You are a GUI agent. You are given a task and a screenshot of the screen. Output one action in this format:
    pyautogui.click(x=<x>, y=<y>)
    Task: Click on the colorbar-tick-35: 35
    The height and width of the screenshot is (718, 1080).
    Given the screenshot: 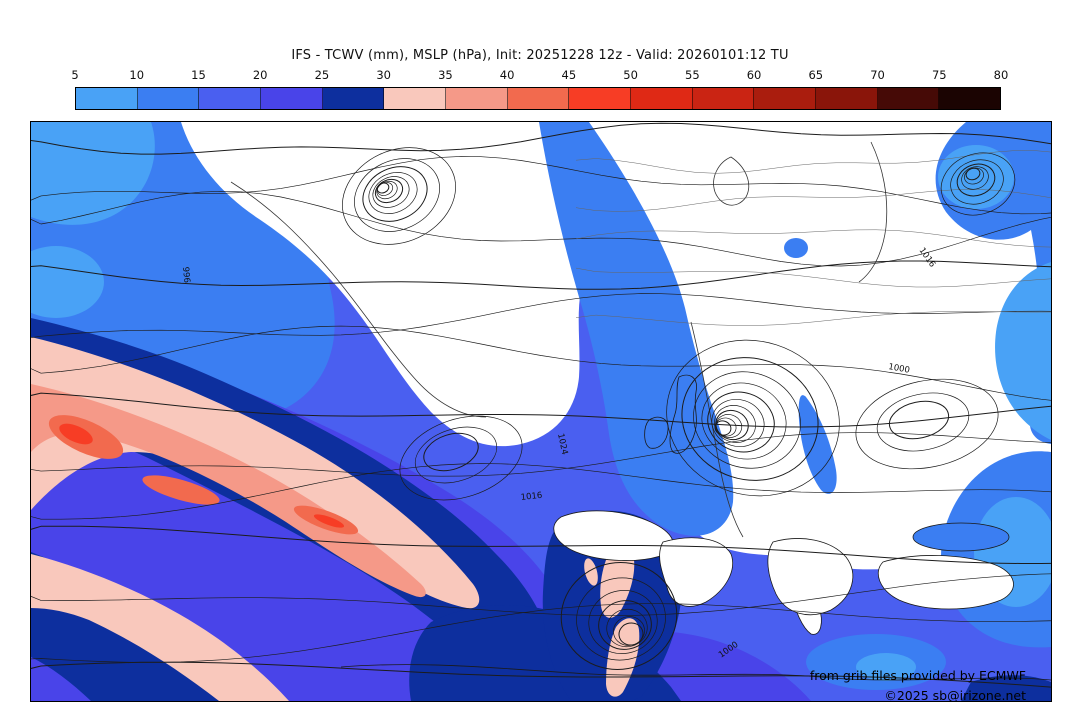 What is the action you would take?
    pyautogui.click(x=445, y=75)
    